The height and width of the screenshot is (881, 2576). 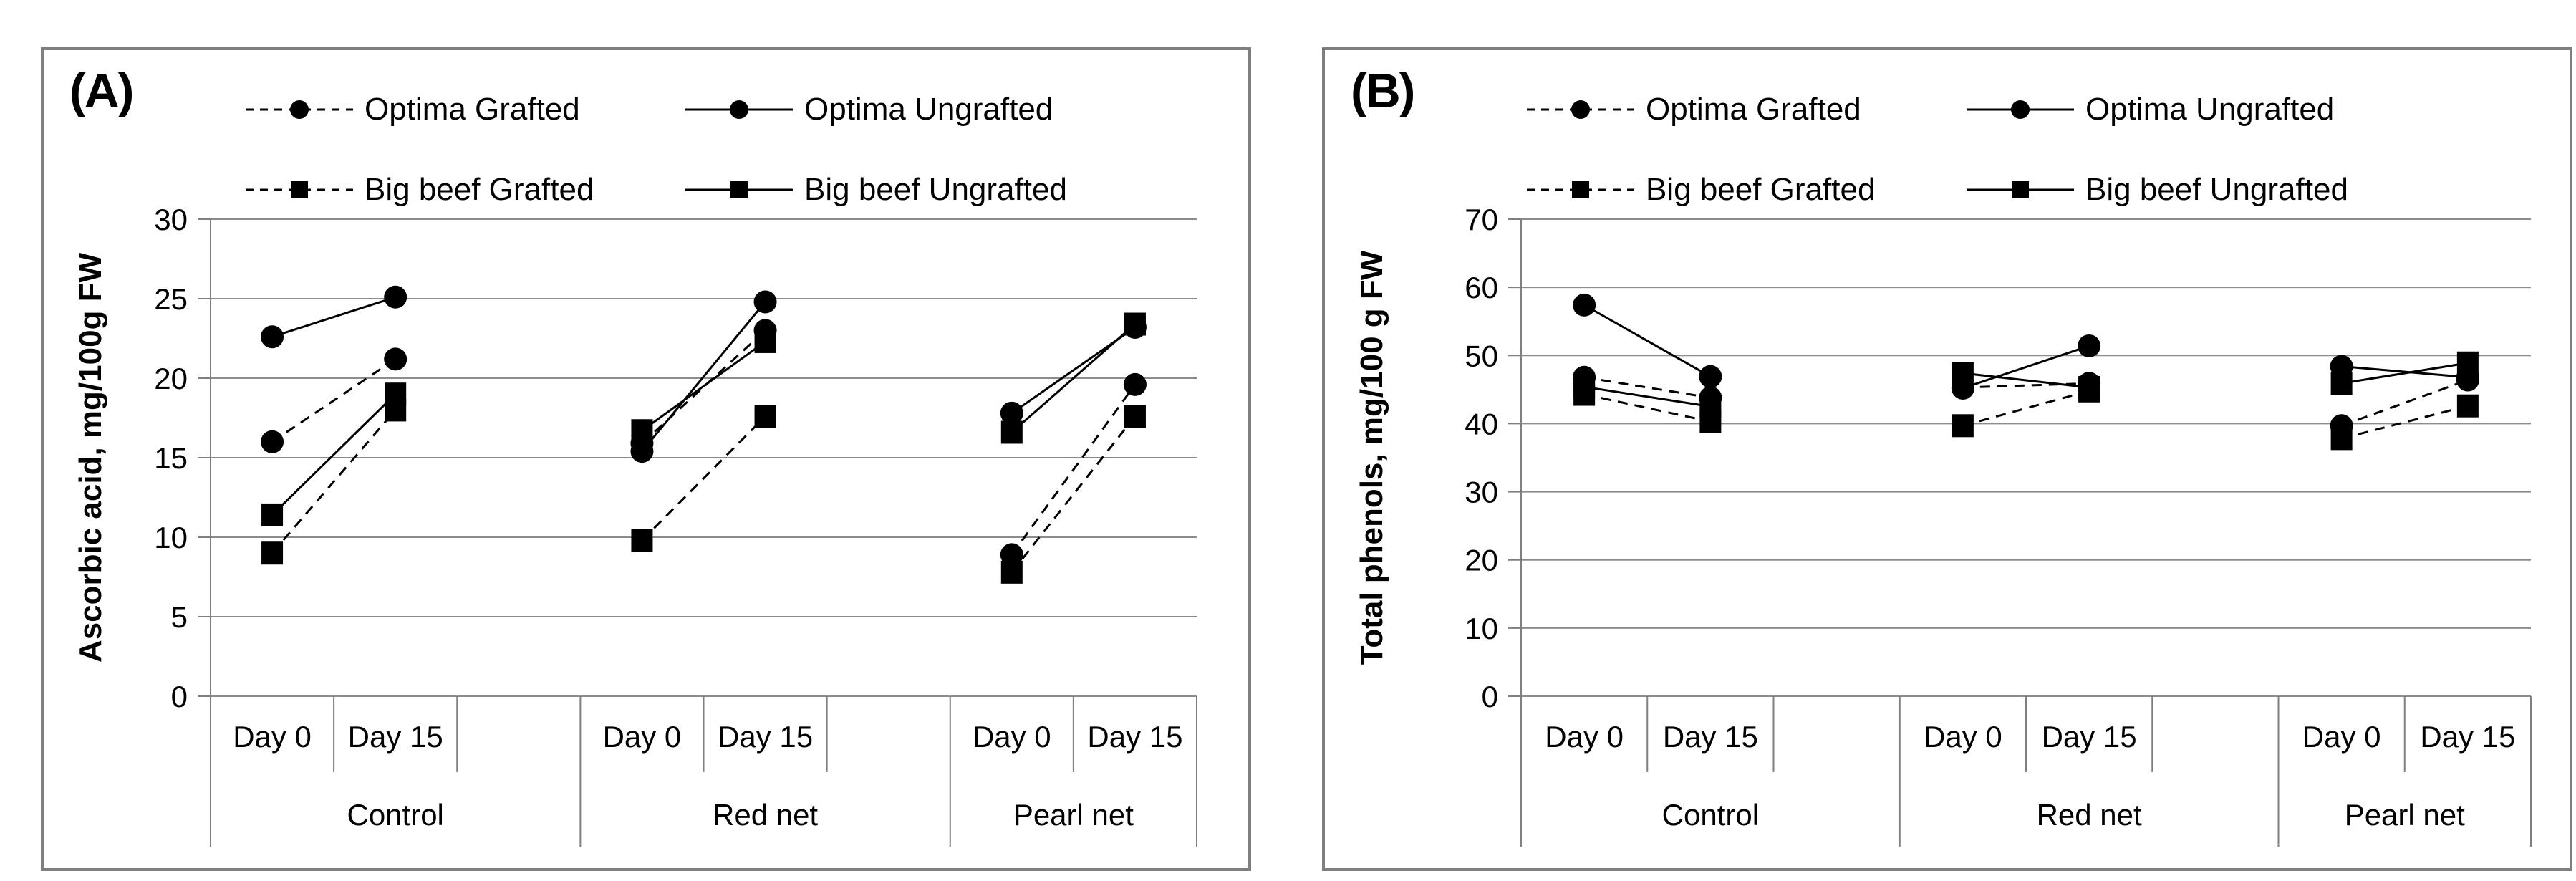 I want to click on y-tick-label: 40, so click(x=1482, y=423).